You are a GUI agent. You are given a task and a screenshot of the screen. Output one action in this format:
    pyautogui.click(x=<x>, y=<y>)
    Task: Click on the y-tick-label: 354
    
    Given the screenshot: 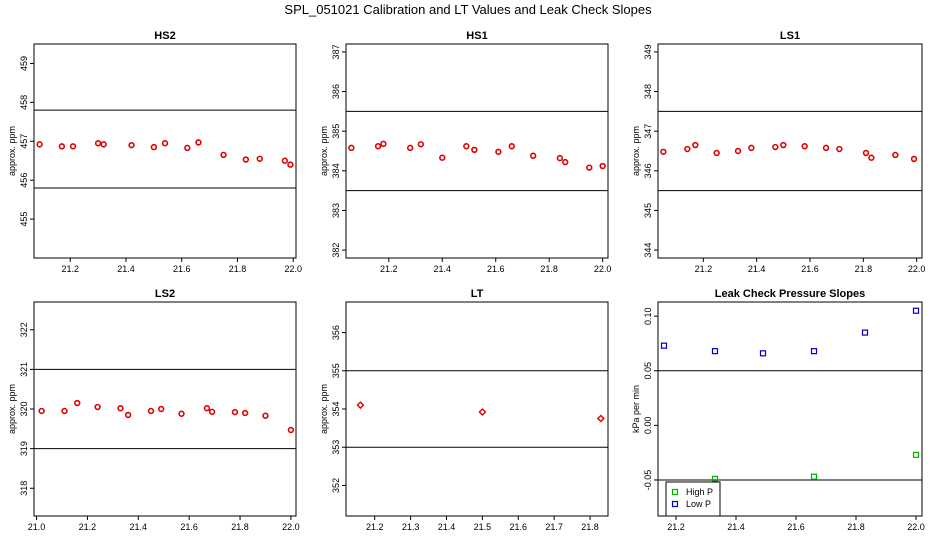 What is the action you would take?
    pyautogui.click(x=336, y=408)
    